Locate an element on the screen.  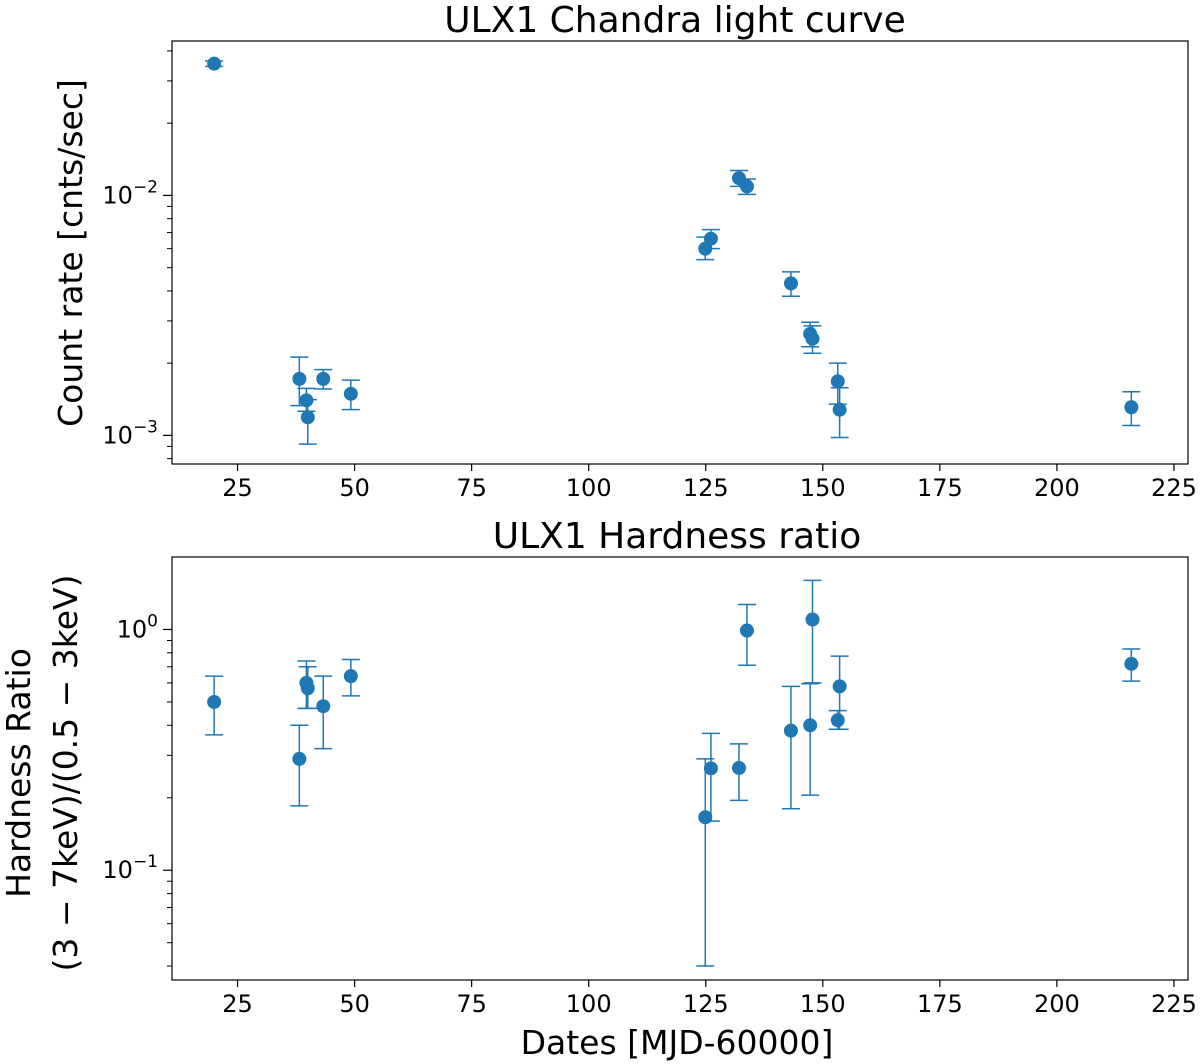
hardness-ratio-y-axis-label-line2: (3 − 7keV)/(0.5 − 3keV) is located at coordinates (65, 773).